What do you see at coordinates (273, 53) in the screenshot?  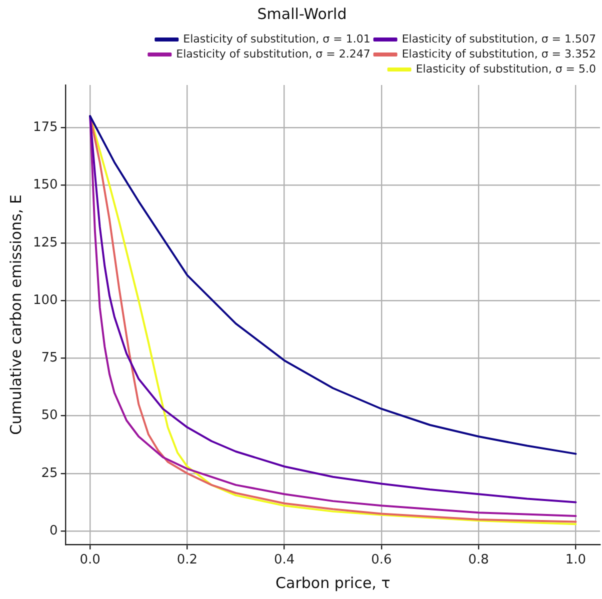 I see `legend-label: Elasticity of substitution, σ = 2.247` at bounding box center [273, 53].